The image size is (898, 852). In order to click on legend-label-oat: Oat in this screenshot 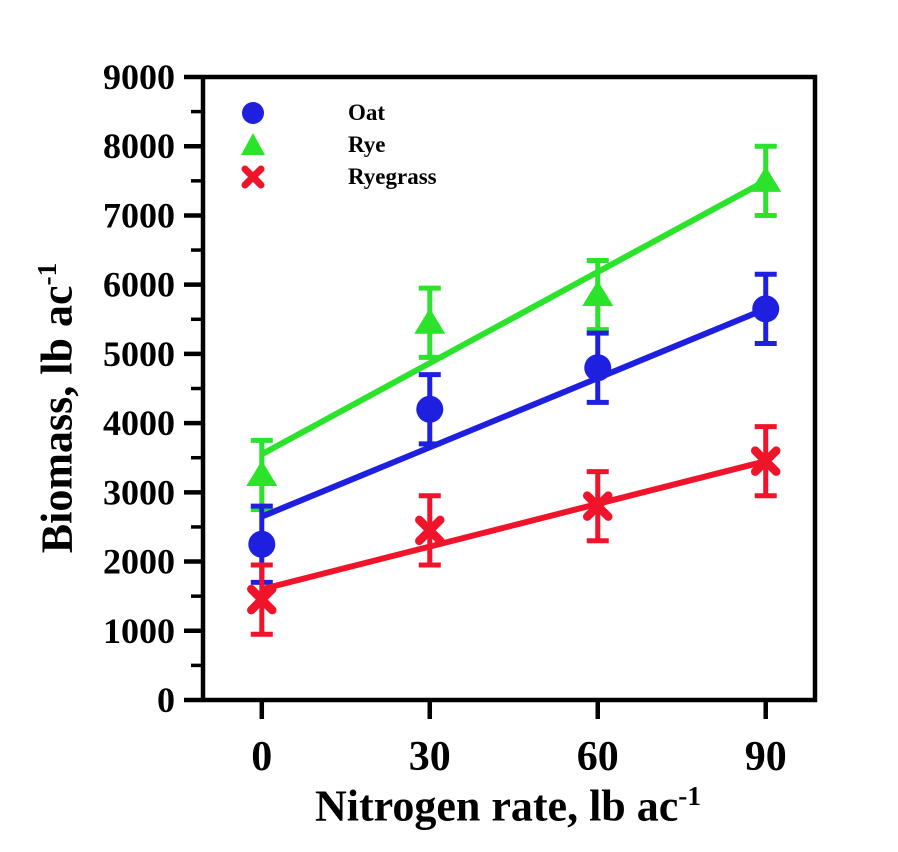, I will do `click(367, 112)`.